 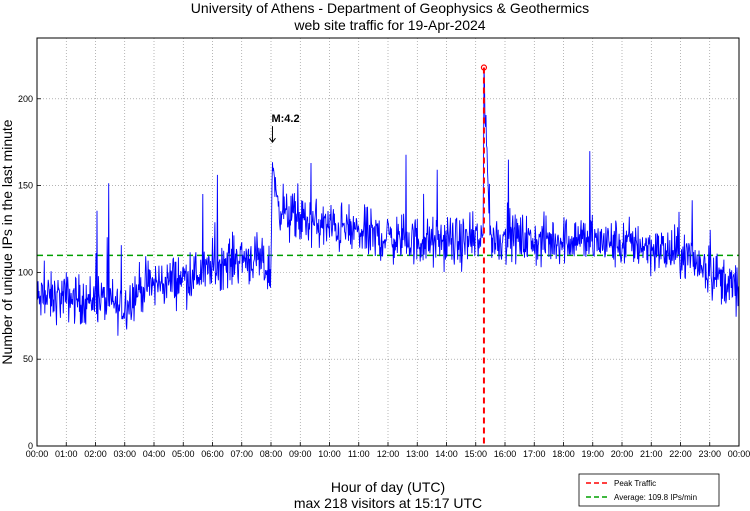 What do you see at coordinates (25, 272) in the screenshot?
I see `y-tick-label: 100` at bounding box center [25, 272].